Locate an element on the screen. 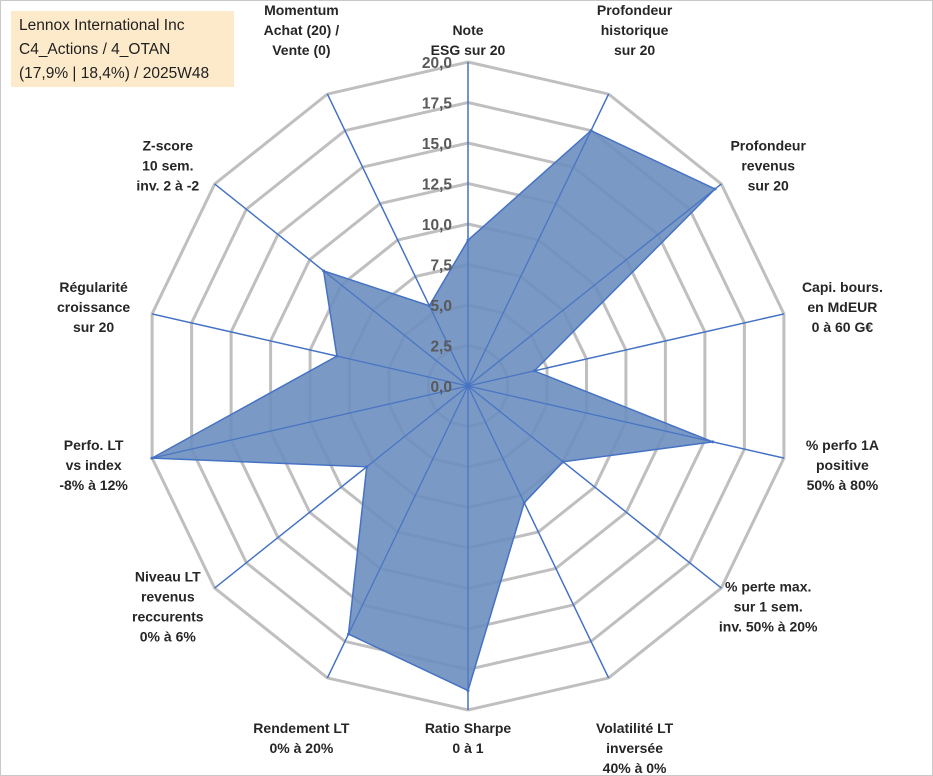  axis-label-line: Ratio Sharpe is located at coordinates (468, 728).